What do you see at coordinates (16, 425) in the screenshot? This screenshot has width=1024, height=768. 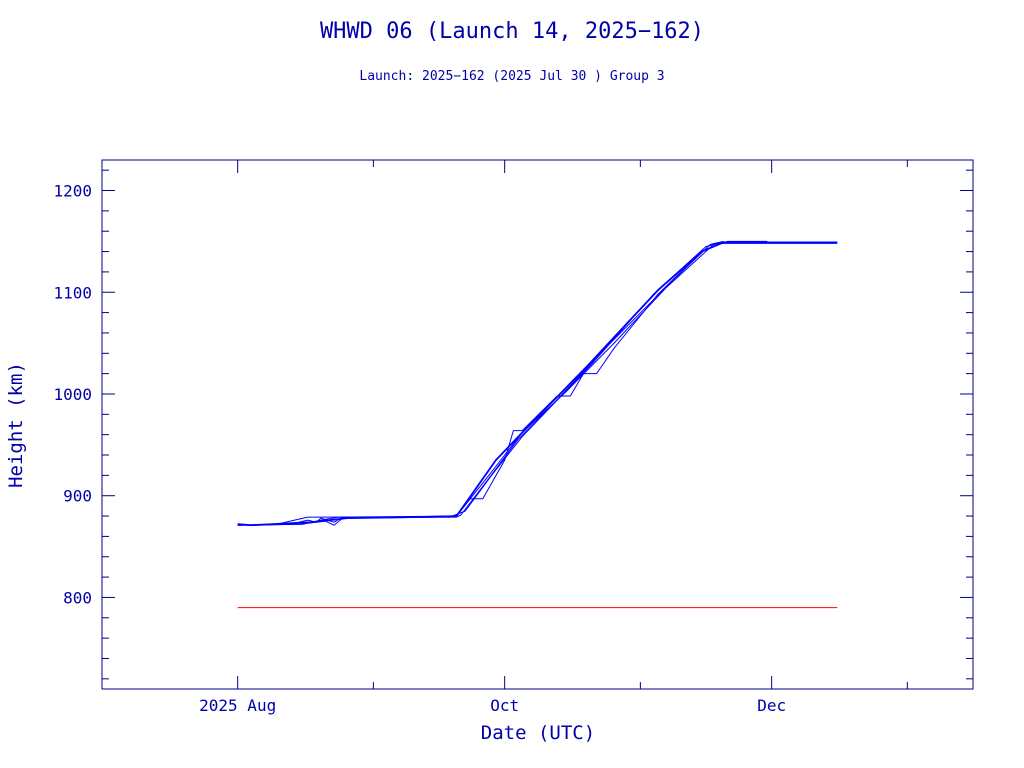 I see `y-axis-label: Height (km)` at bounding box center [16, 425].